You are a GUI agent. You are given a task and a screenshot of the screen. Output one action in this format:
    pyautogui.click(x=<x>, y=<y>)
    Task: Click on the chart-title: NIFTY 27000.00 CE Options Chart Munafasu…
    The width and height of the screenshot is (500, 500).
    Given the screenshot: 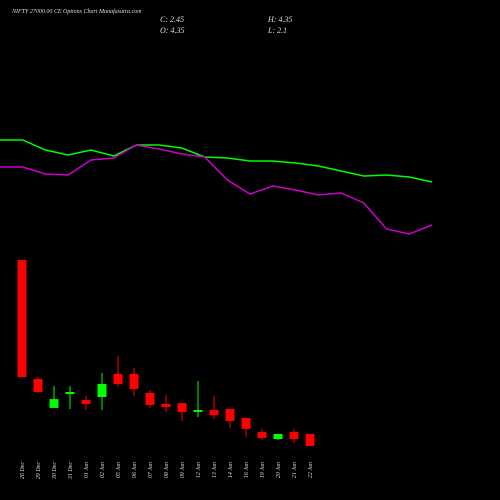 What is the action you would take?
    pyautogui.click(x=76, y=11)
    